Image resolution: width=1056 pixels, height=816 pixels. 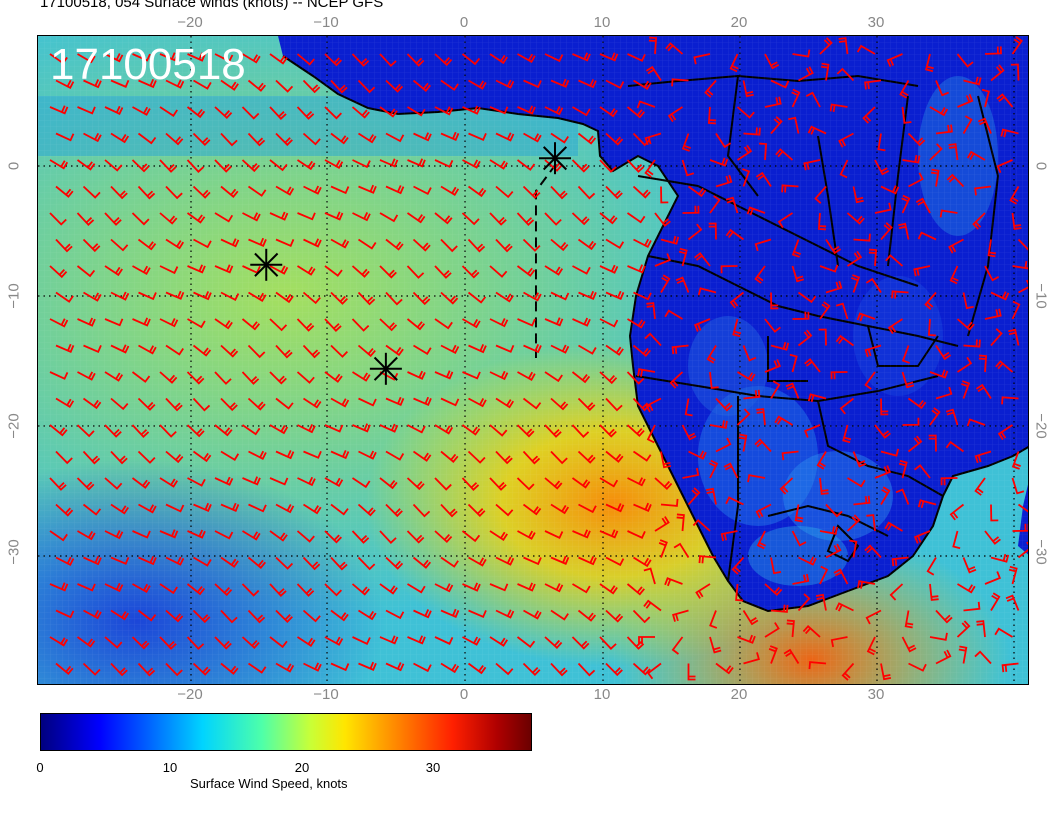 I want to click on lat-tick-right: 0, so click(x=1041, y=166).